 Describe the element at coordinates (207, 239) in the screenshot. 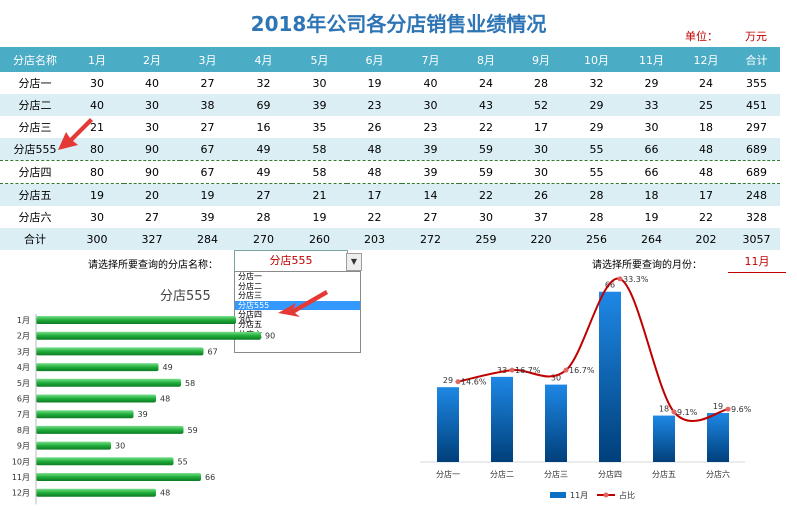

I see `table-cell: 284` at that location.